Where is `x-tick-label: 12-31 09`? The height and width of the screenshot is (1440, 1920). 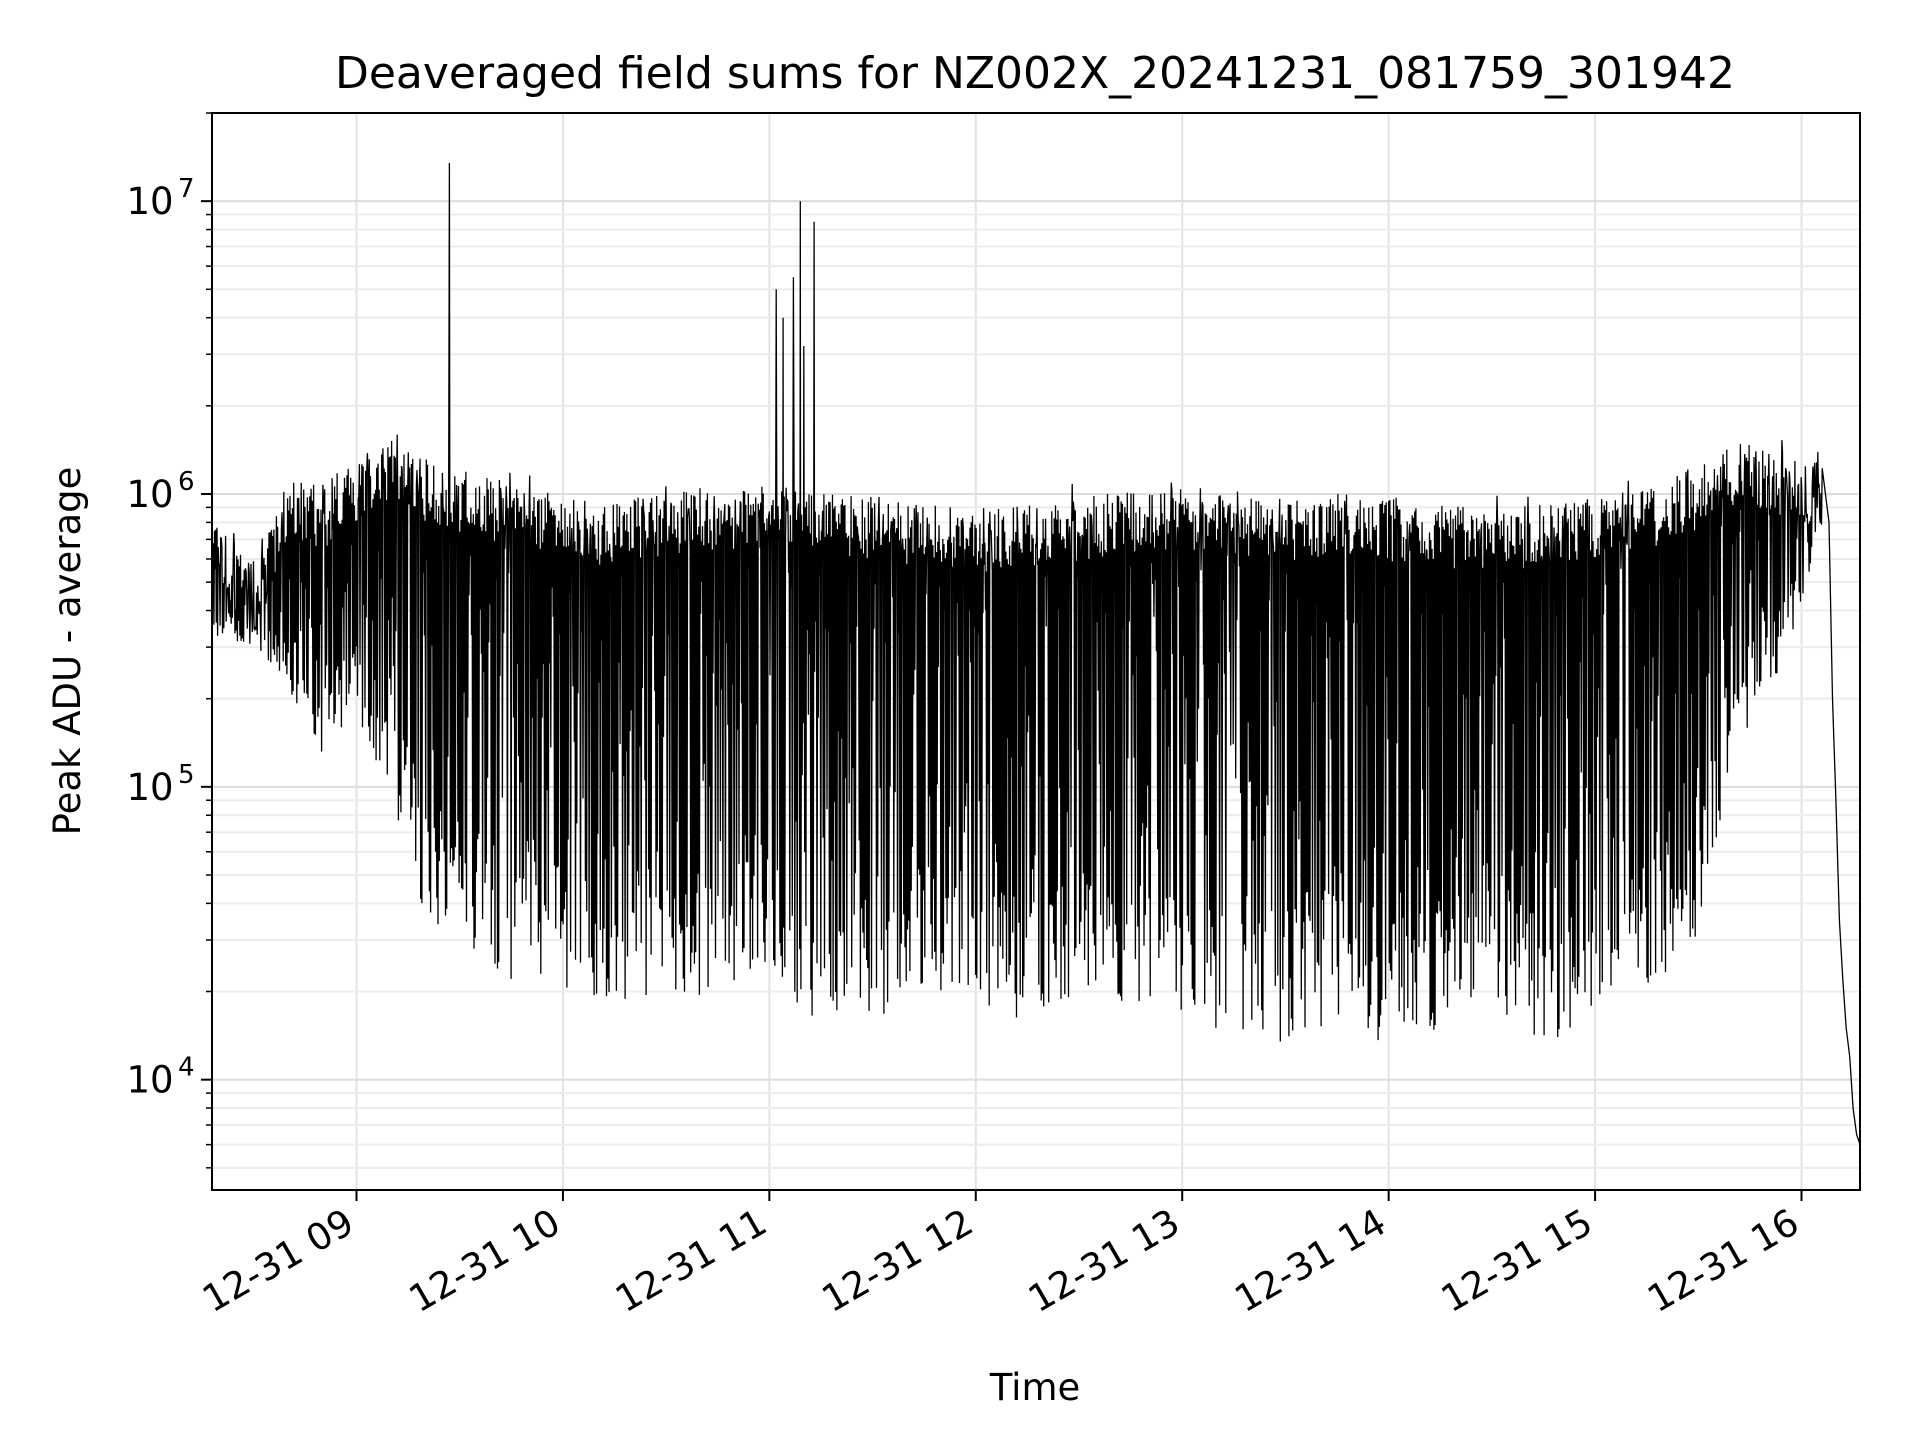 x-tick-label: 12-31 09 is located at coordinates (278, 1261).